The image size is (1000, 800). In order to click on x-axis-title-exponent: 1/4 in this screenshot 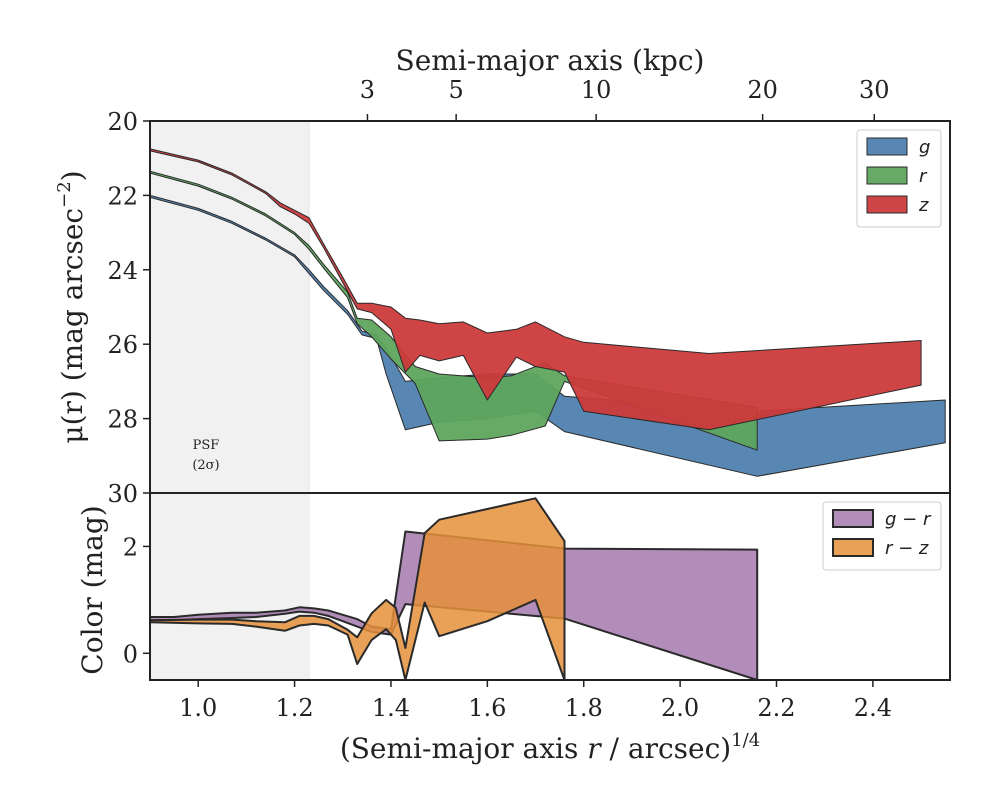, I will do `click(745, 740)`.